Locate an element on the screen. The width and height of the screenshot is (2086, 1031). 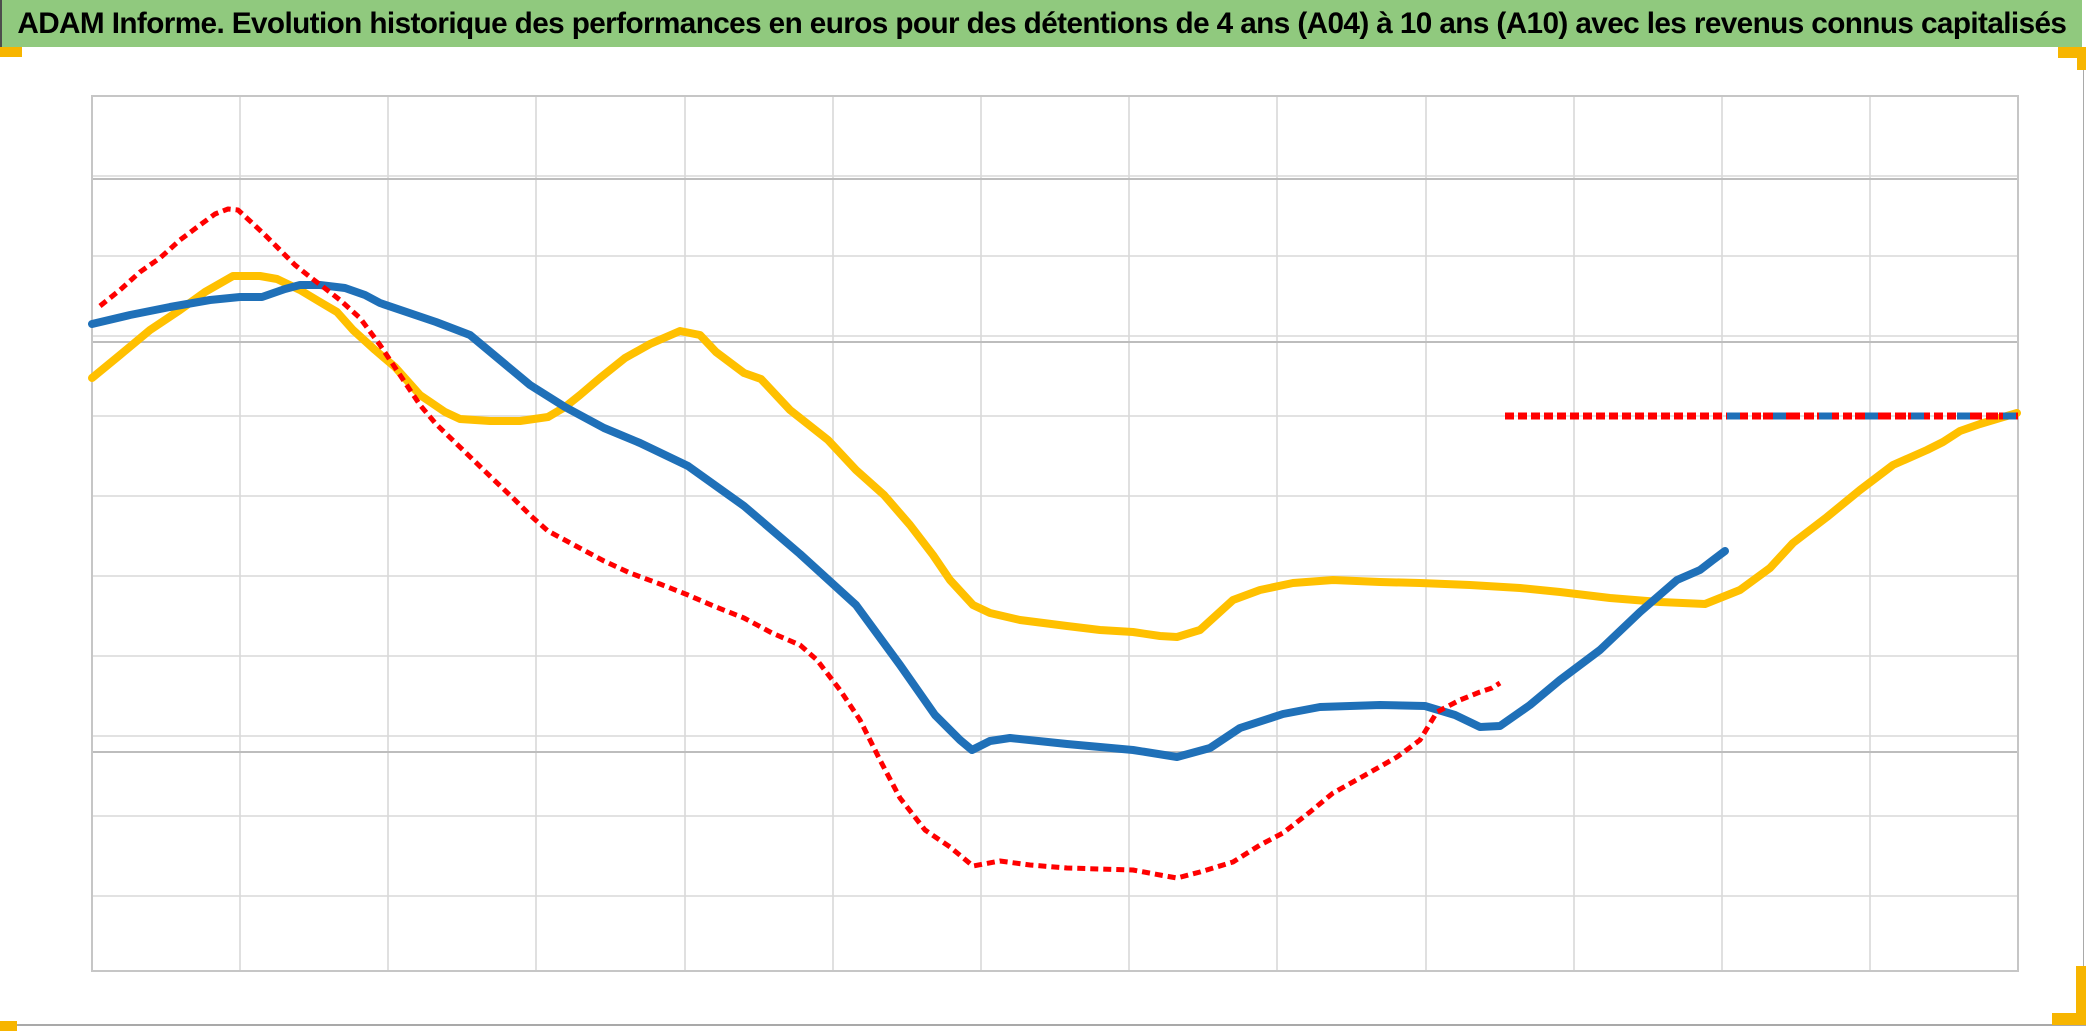
right-edge-line is located at coordinates (2083, 536).